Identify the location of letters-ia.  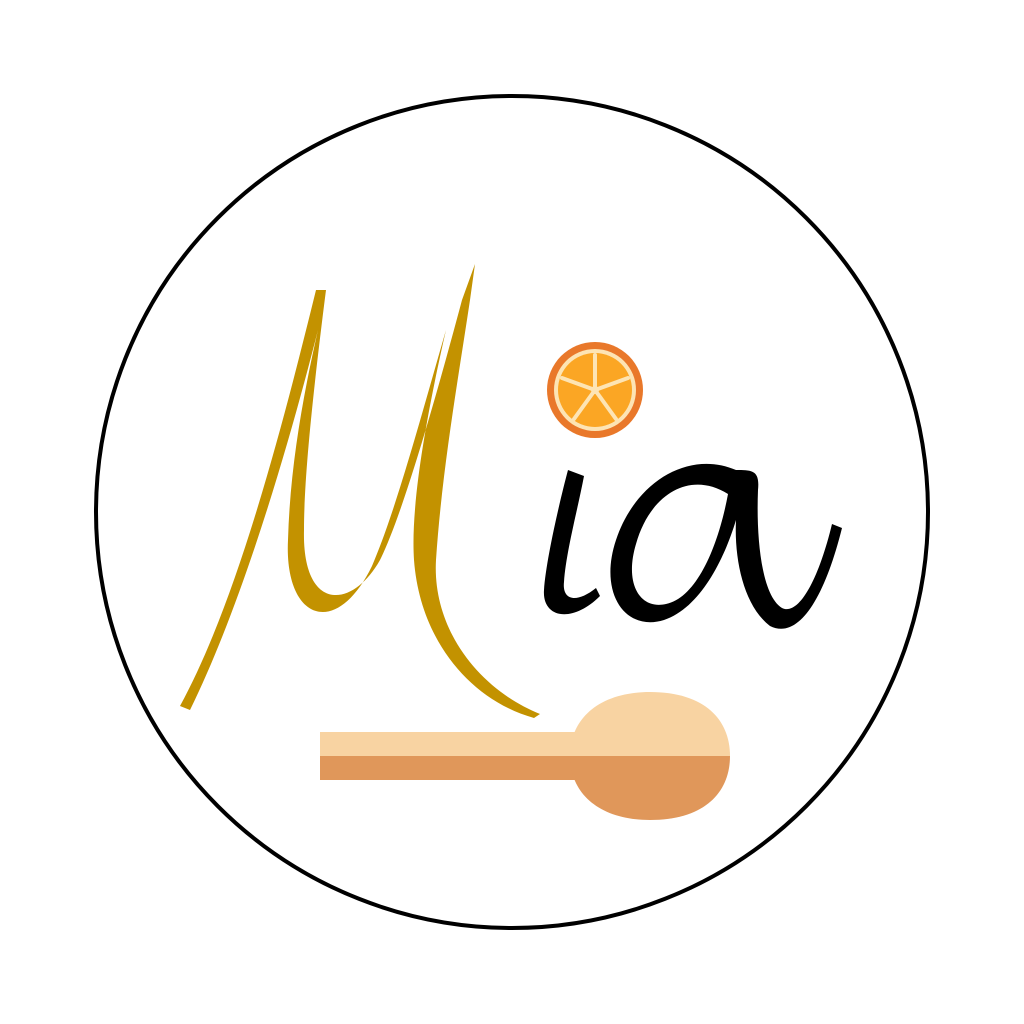
(692, 546).